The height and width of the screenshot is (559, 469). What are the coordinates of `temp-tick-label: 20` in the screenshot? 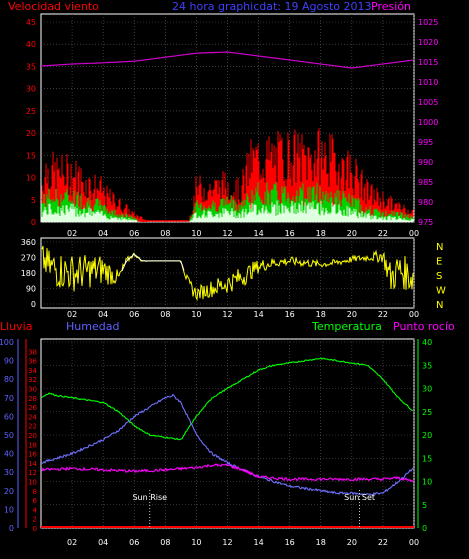 It's located at (427, 435).